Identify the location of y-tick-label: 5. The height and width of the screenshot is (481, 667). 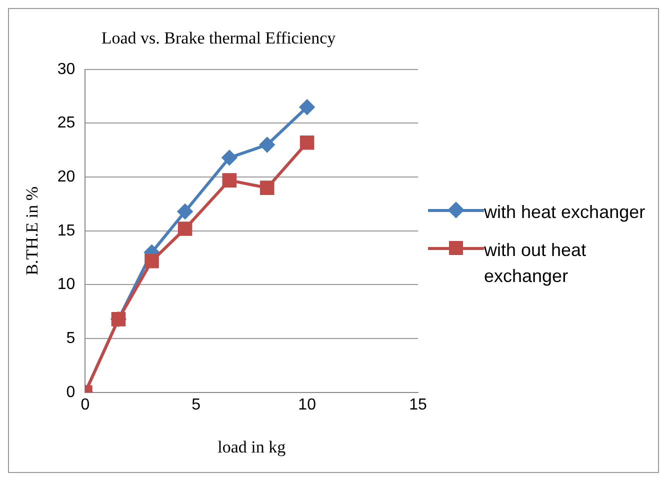
(71, 338).